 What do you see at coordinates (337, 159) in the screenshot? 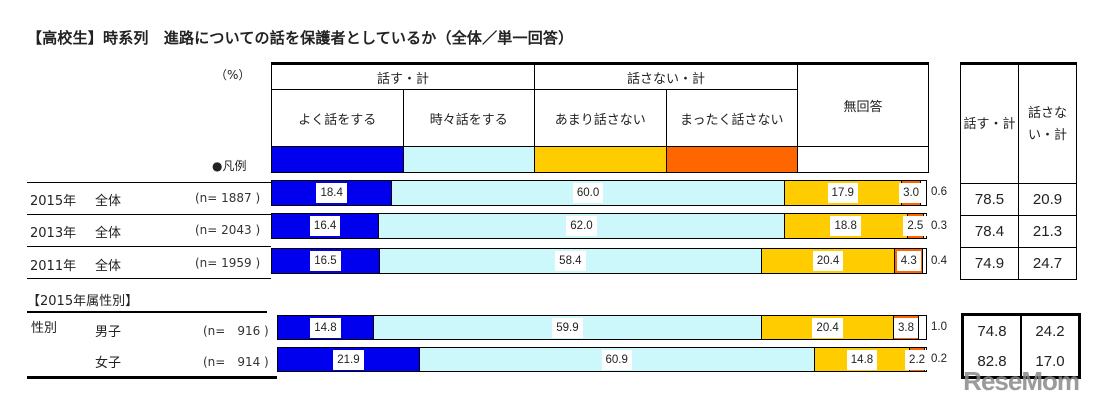
I see `legend-swatch-often` at bounding box center [337, 159].